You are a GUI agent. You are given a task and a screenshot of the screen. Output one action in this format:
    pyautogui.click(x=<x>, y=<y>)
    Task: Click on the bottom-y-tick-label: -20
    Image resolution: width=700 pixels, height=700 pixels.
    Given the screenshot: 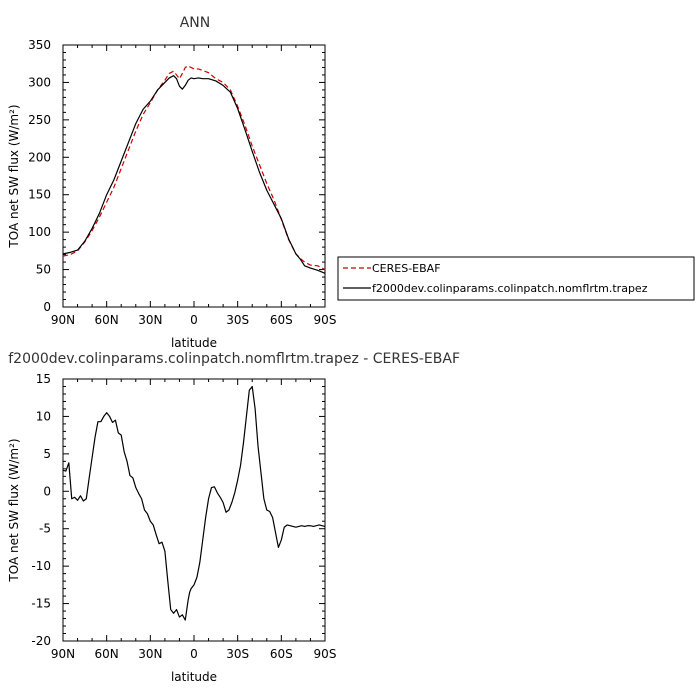 What is the action you would take?
    pyautogui.click(x=41, y=641)
    